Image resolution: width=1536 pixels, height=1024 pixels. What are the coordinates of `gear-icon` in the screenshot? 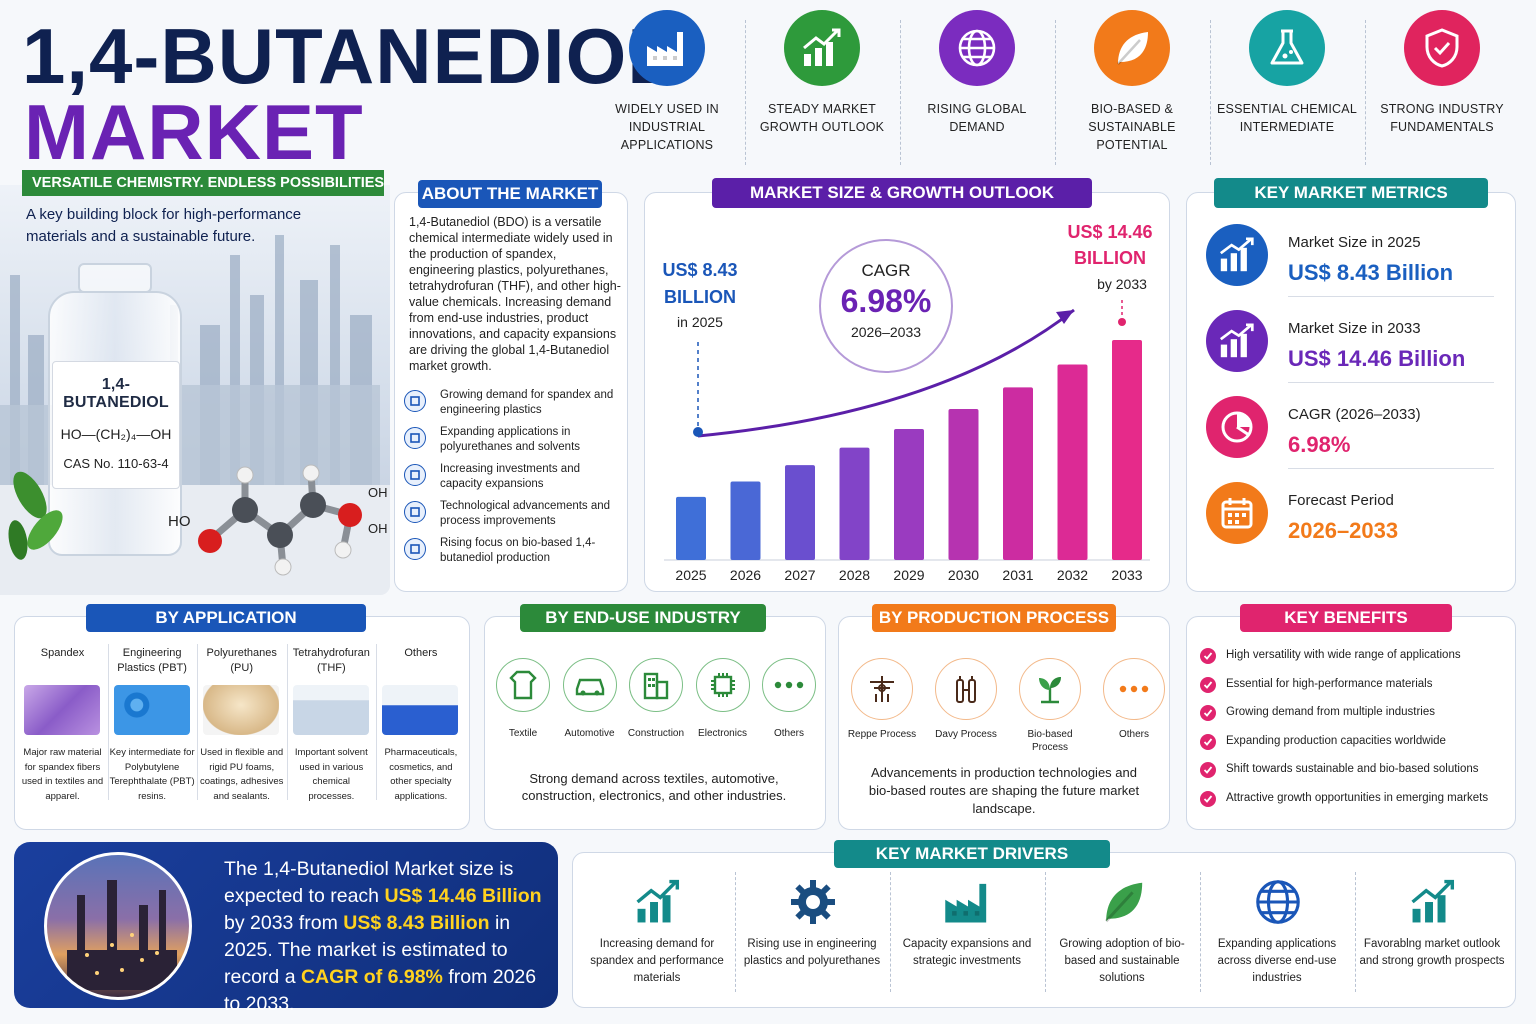 It's located at (813, 902).